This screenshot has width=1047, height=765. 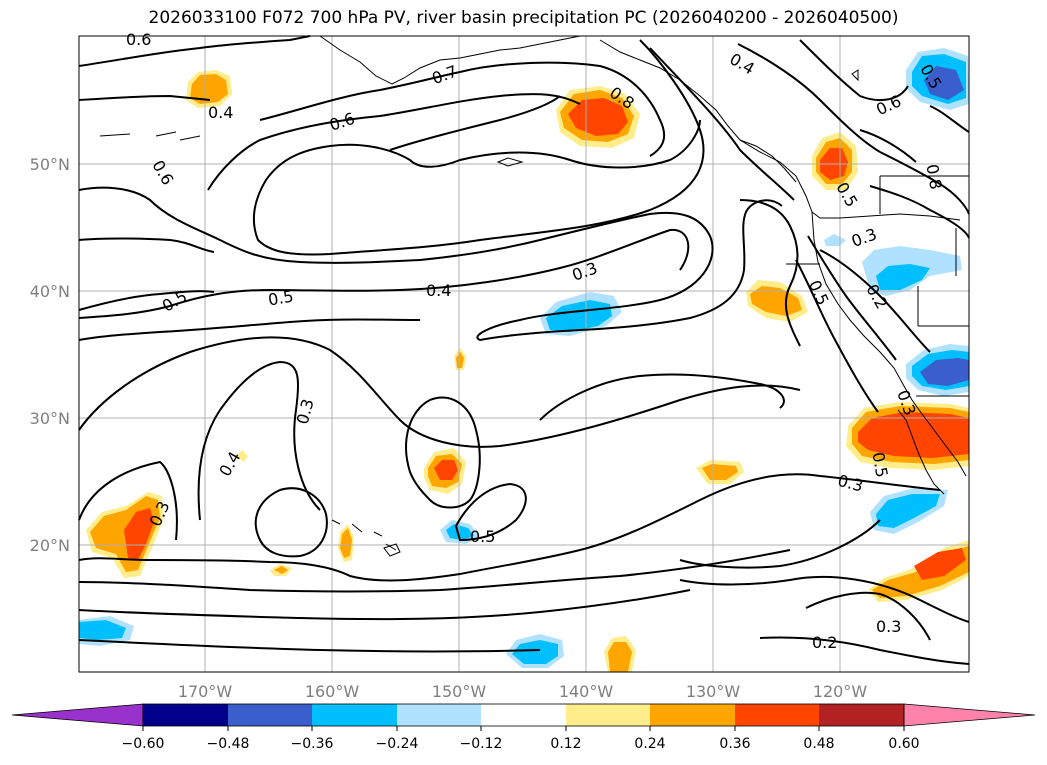 I want to click on lat-label: 40°N, so click(x=50, y=291).